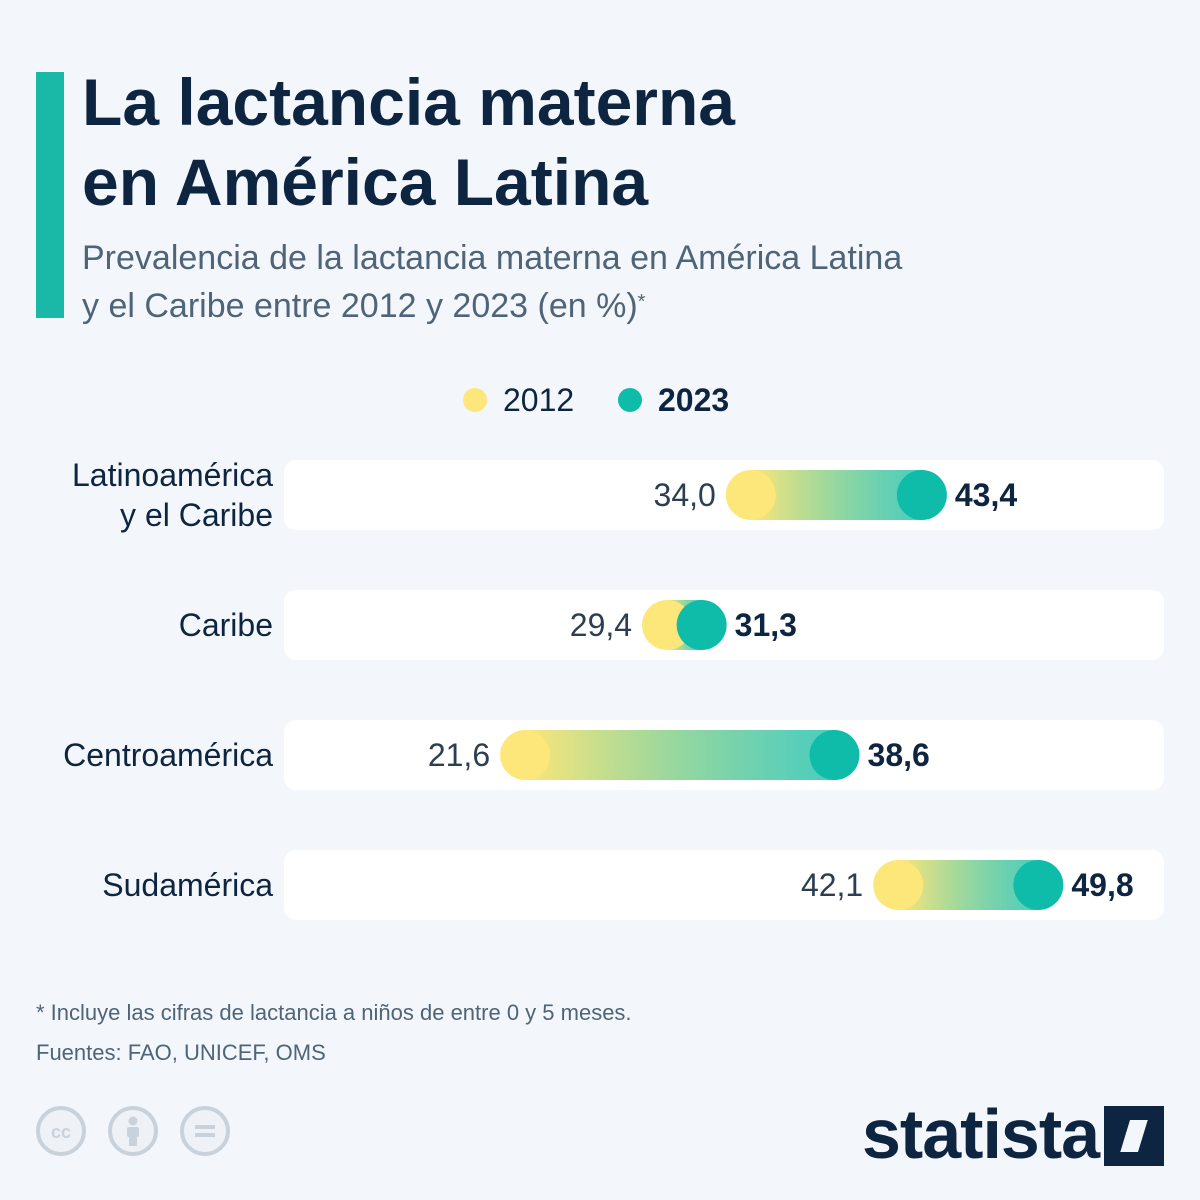  What do you see at coordinates (475, 400) in the screenshot?
I see `legend-dot-2012` at bounding box center [475, 400].